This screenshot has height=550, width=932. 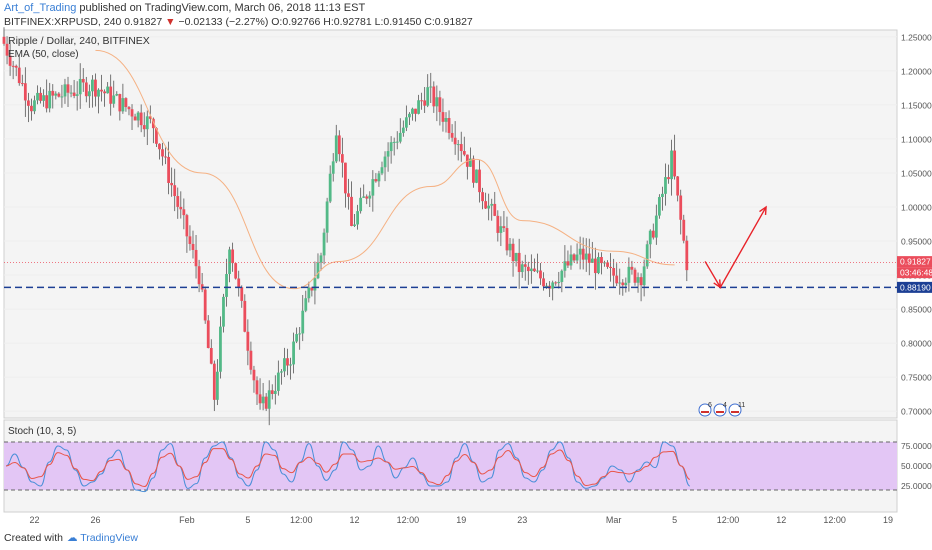 I want to click on price-tick-10: 0.75000, so click(x=916, y=378).